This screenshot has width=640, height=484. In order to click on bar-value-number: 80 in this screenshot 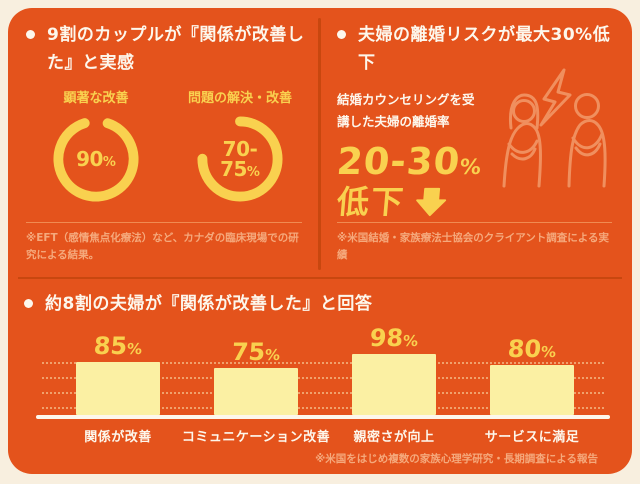, I will do `click(524, 348)`.